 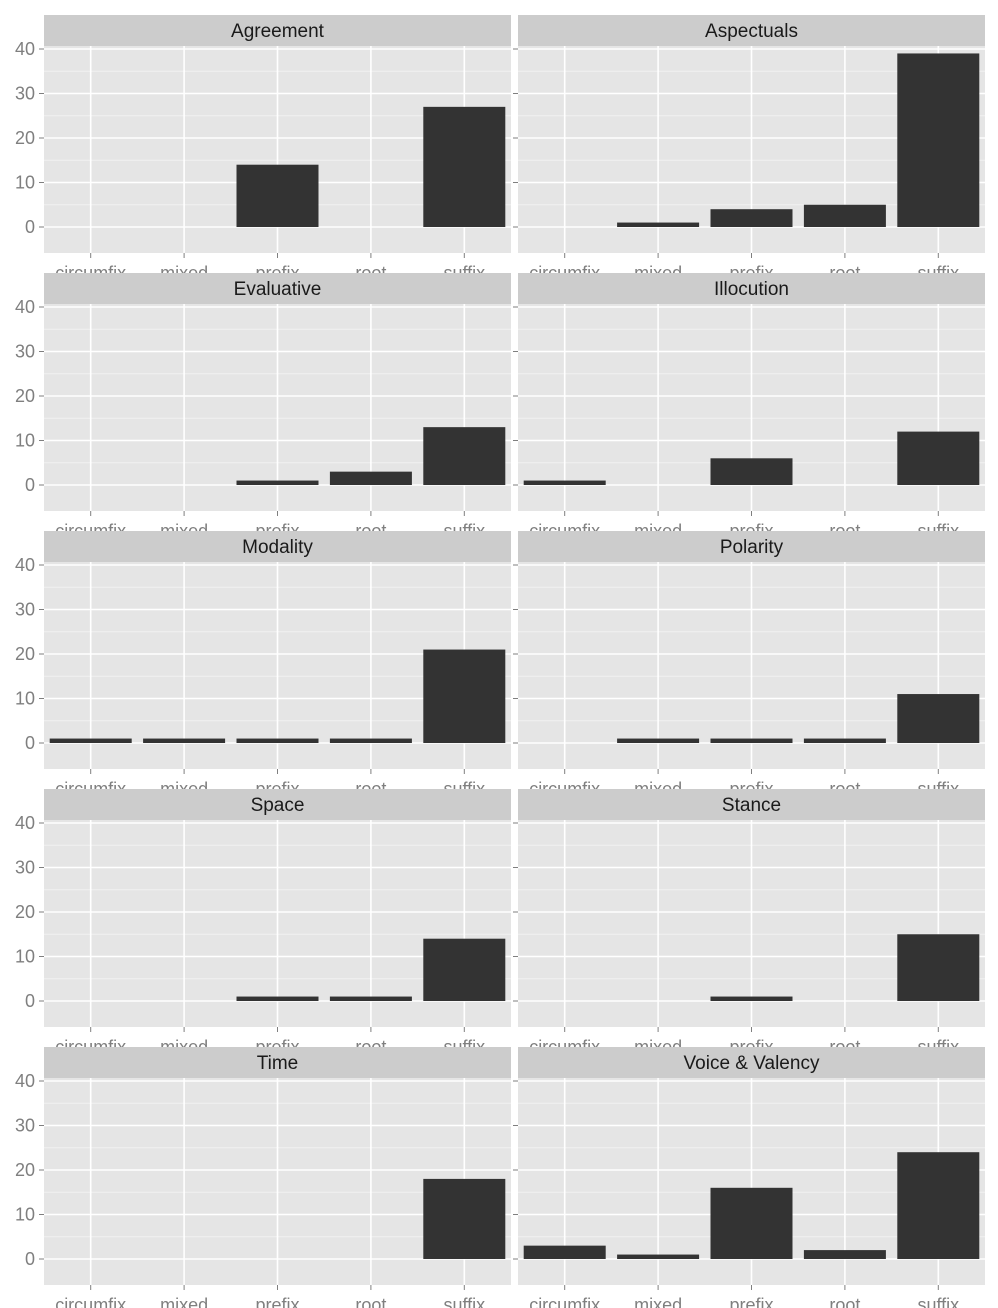 What do you see at coordinates (749, 665) in the screenshot?
I see `facet-panel: Polaritycircumfixmixedprefixrootsuffix` at bounding box center [749, 665].